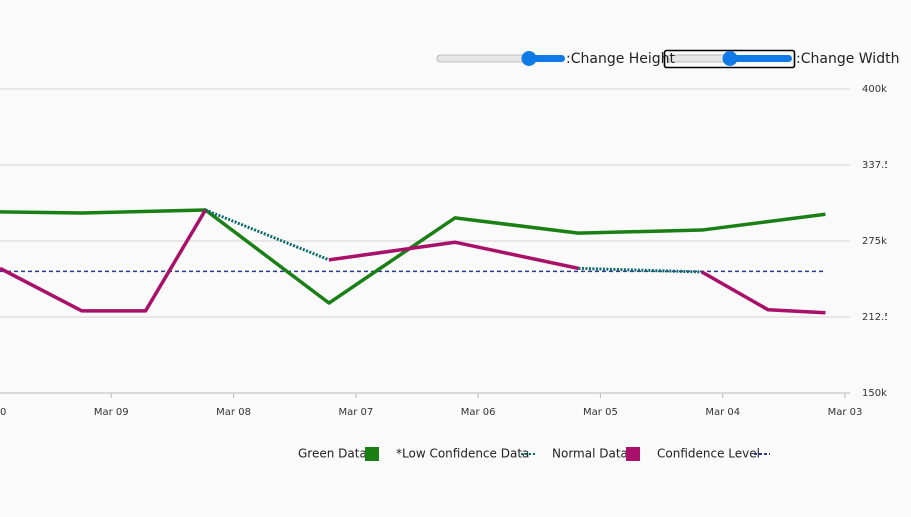 The width and height of the screenshot is (911, 517). I want to click on y-tick-label: 212.5k, so click(879, 317).